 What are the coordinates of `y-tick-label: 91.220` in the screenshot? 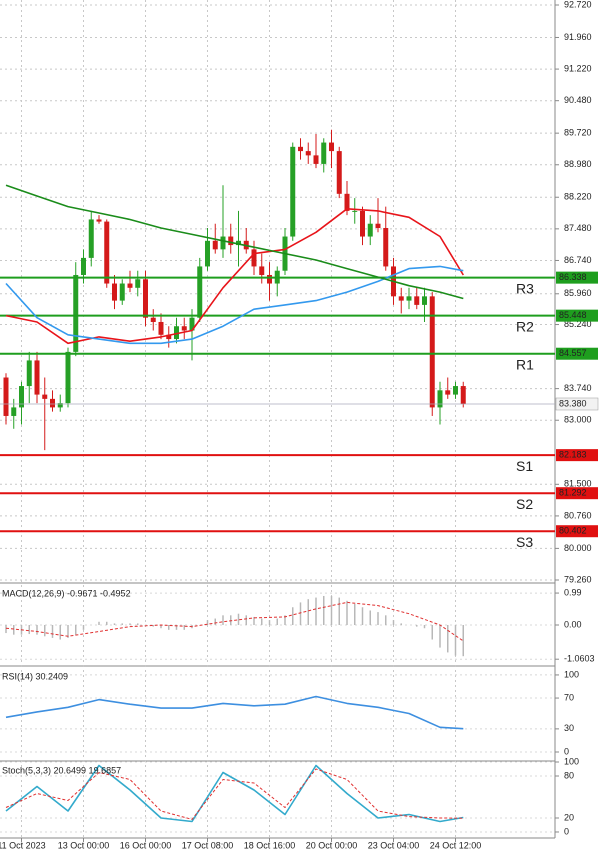 It's located at (578, 68).